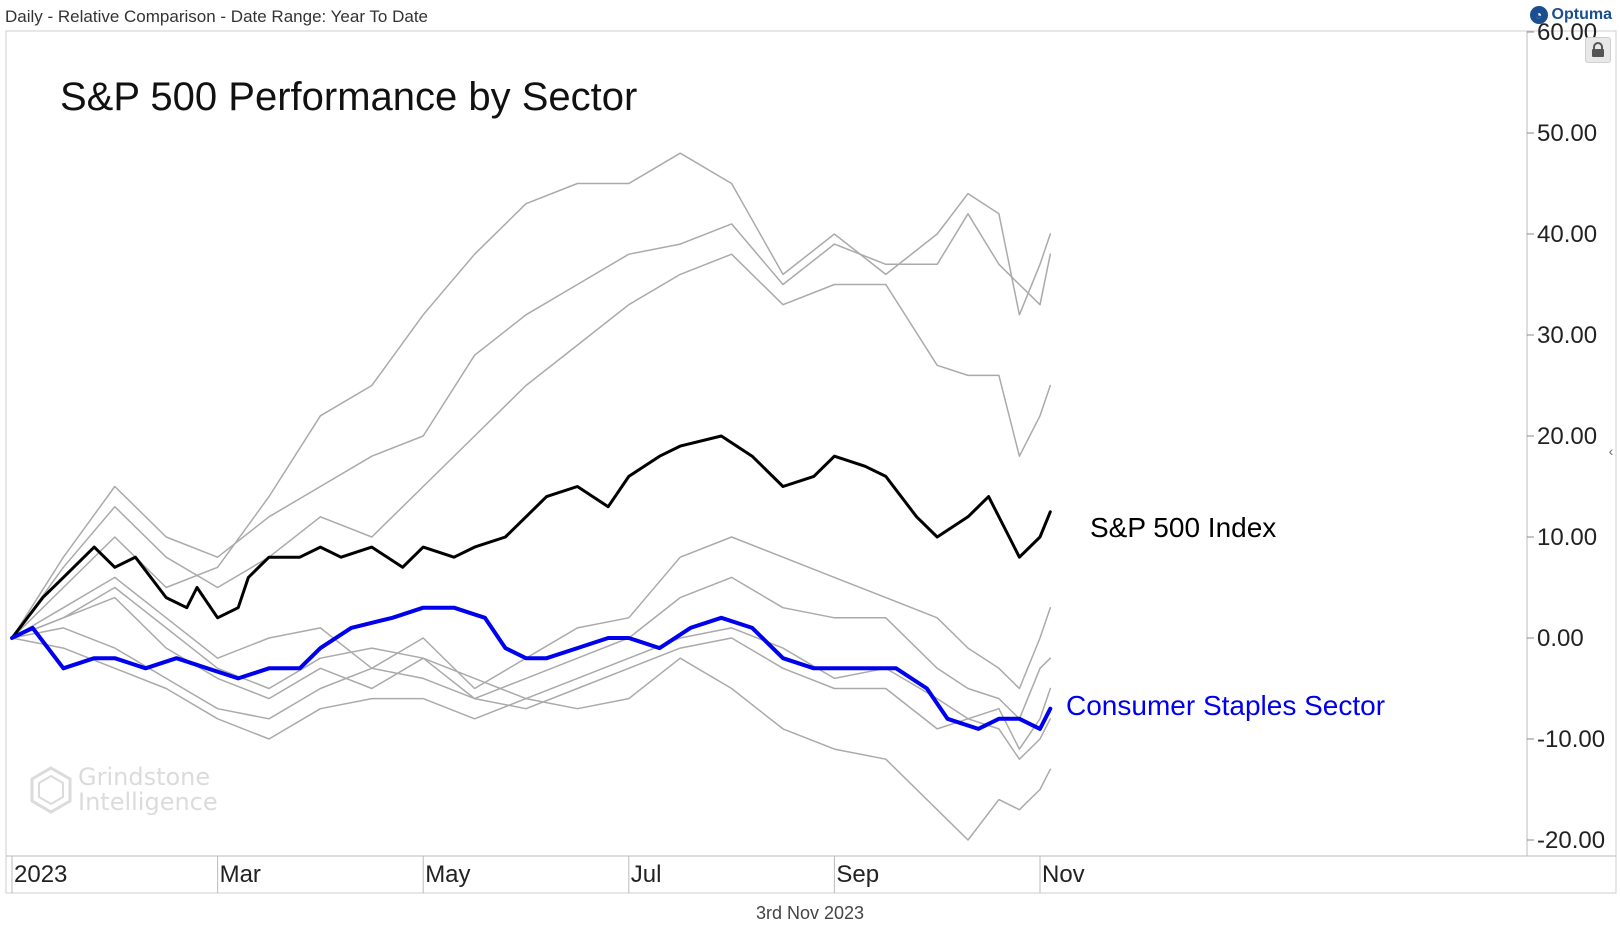 This screenshot has height=928, width=1620. I want to click on y-tick-label: 30.00, so click(1567, 335).